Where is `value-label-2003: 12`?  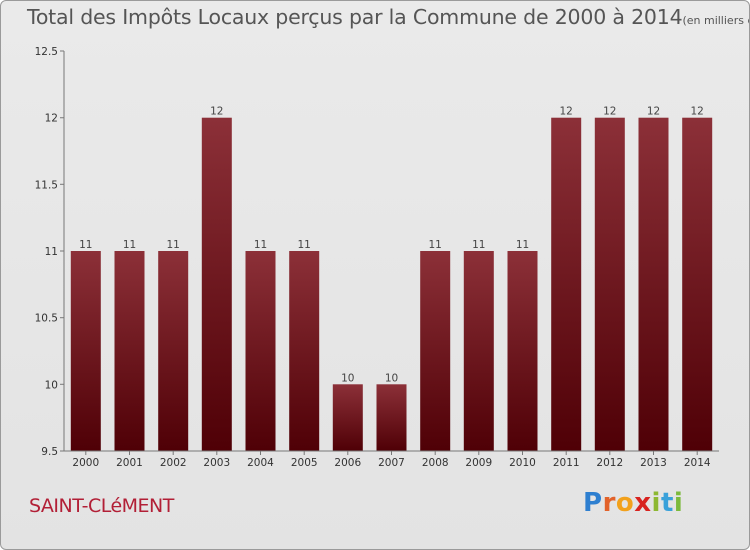 value-label-2003: 12 is located at coordinates (216, 112).